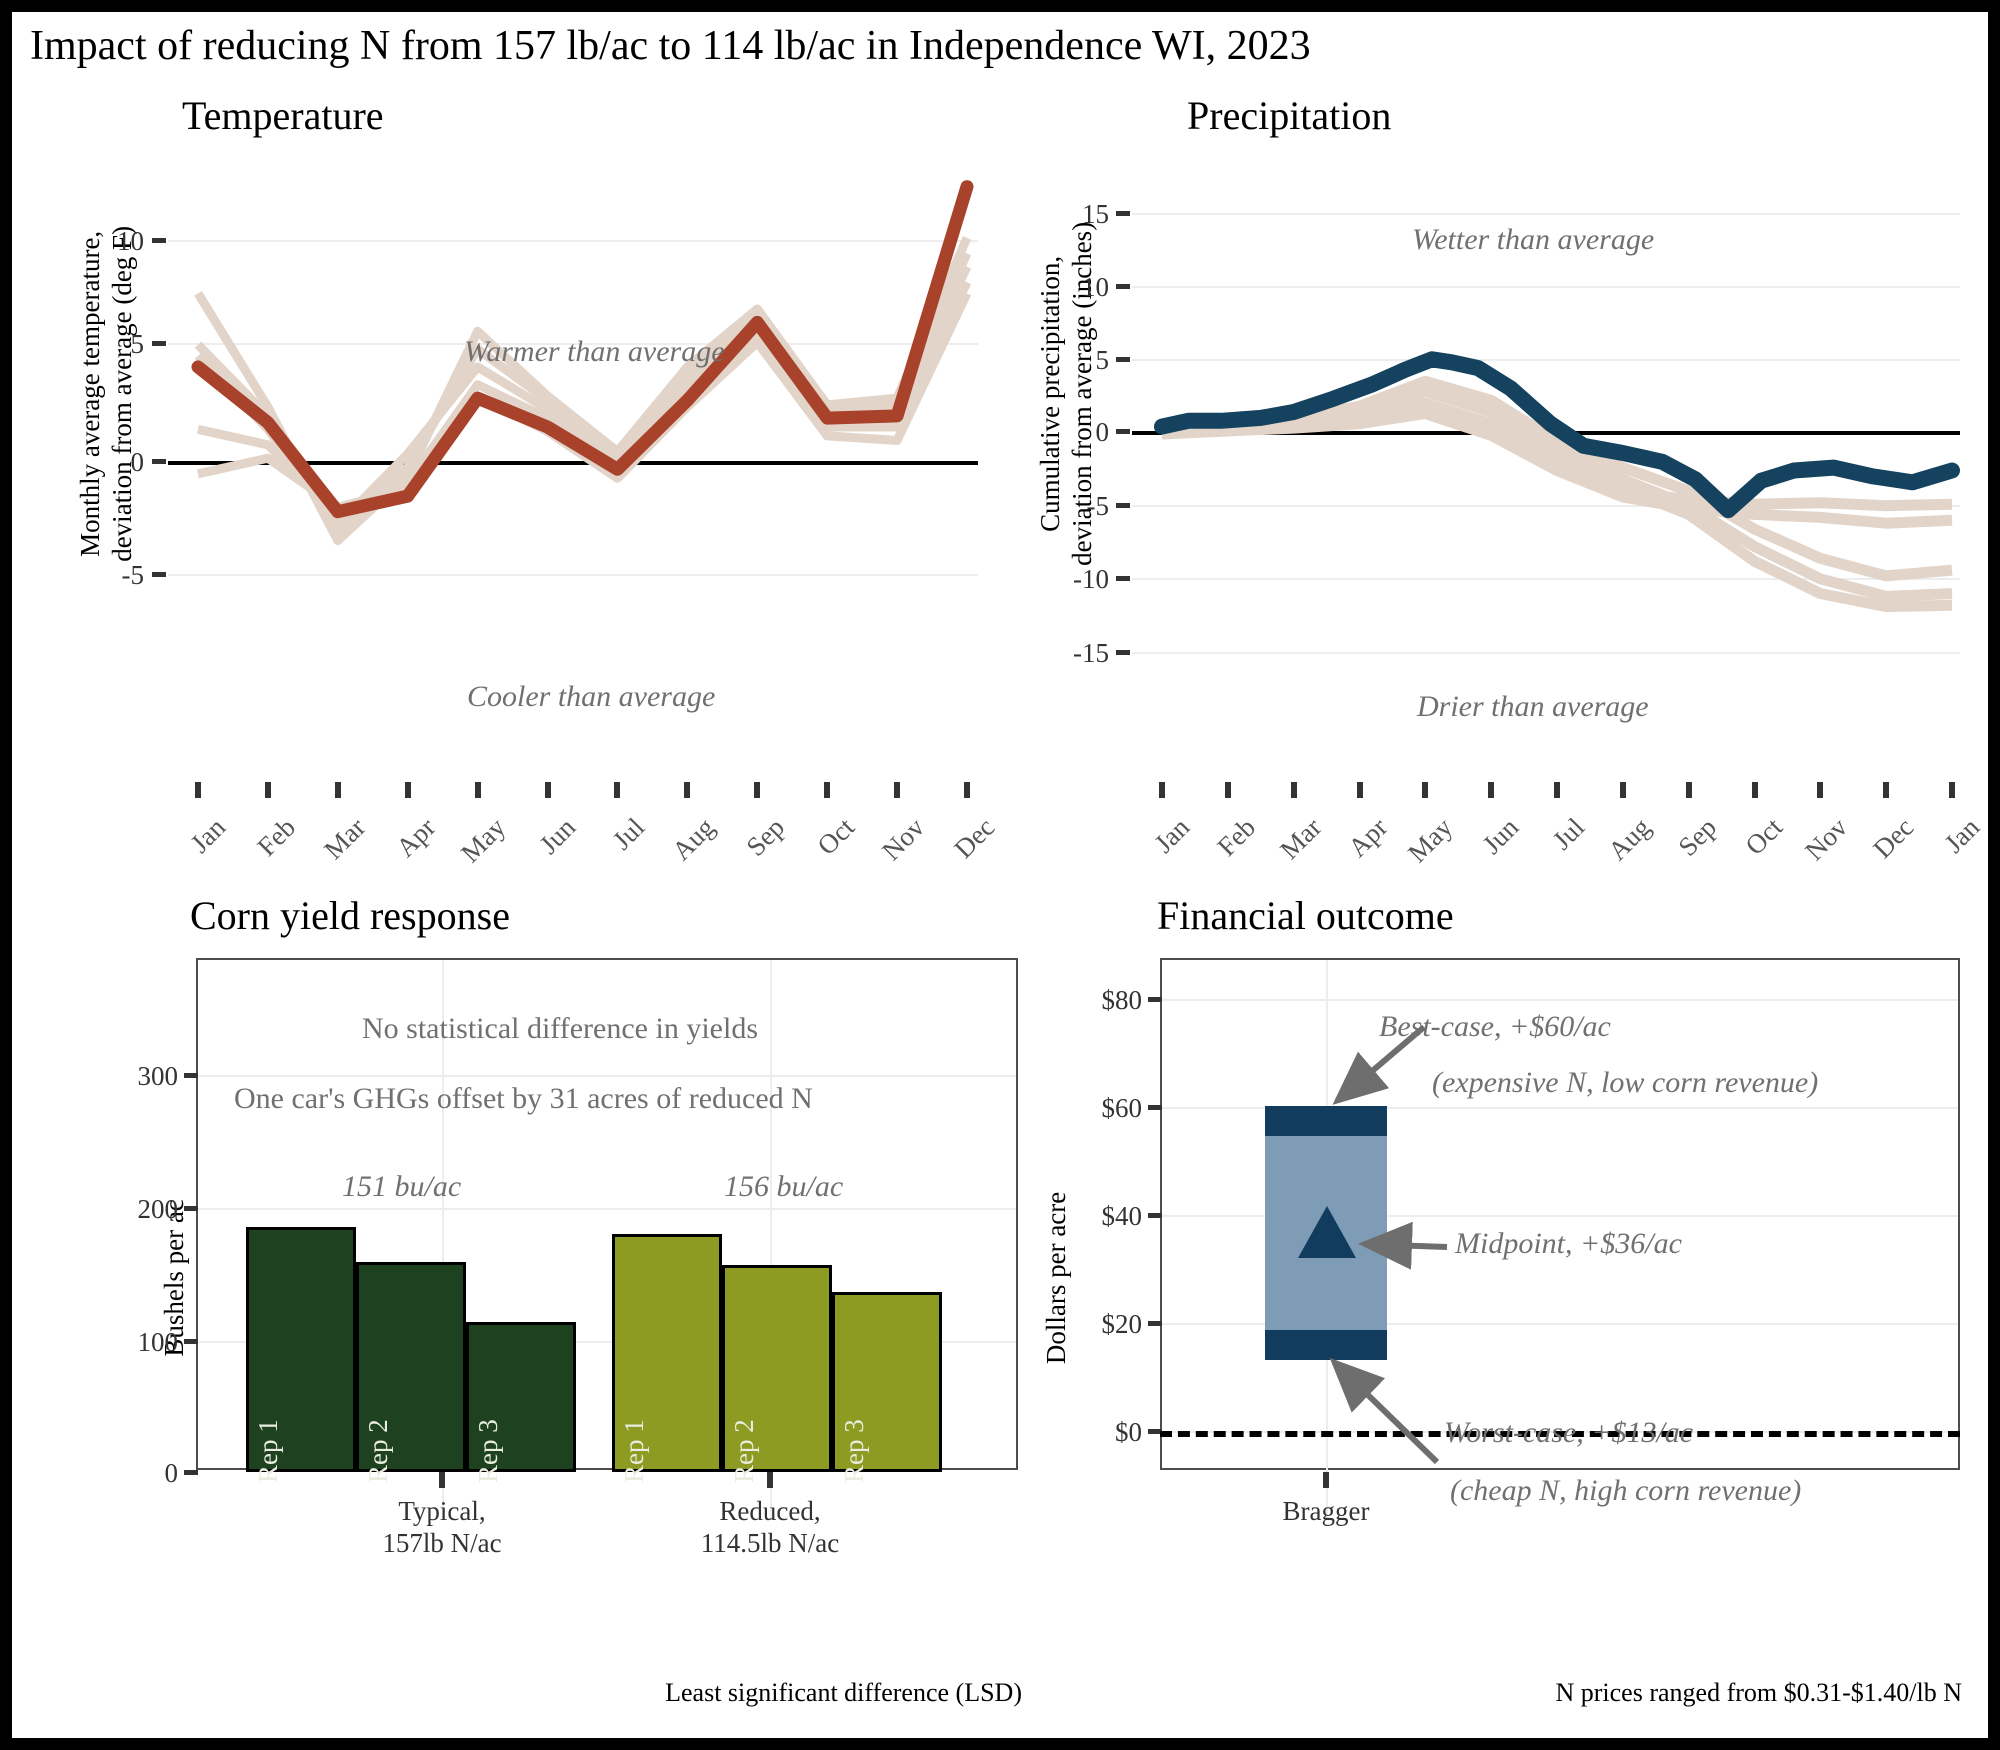  Describe the element at coordinates (1568, 1243) in the screenshot. I see `financial-annotation-midpoint: Midpoint, +$36/ac` at that location.